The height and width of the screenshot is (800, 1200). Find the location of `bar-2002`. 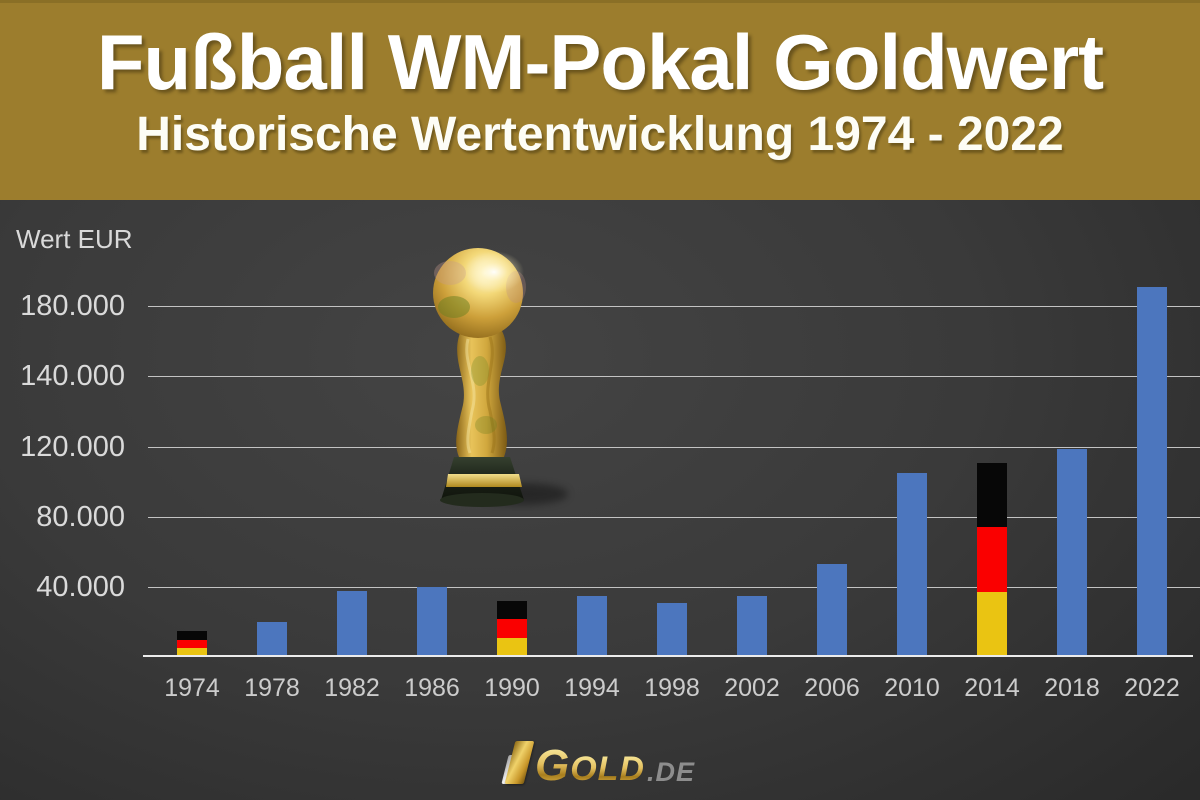

bar-2002 is located at coordinates (752, 626).